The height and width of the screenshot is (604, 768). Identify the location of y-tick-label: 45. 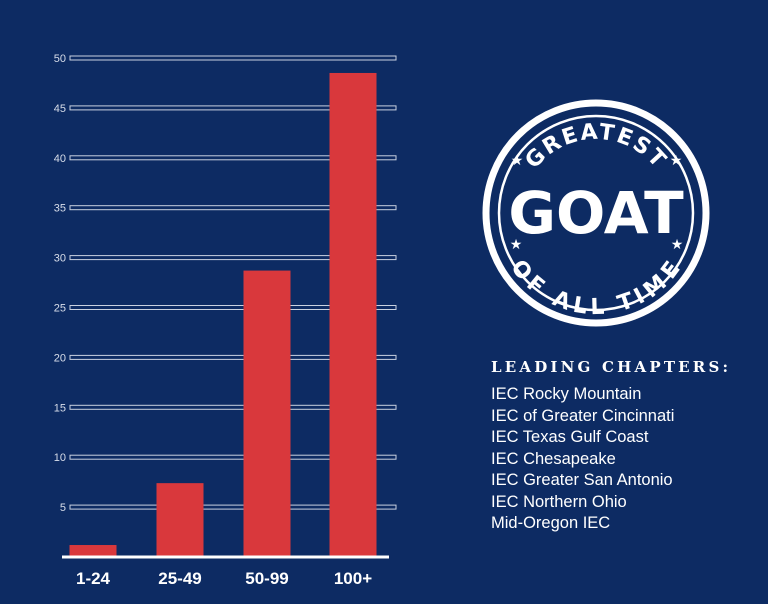
(60, 109).